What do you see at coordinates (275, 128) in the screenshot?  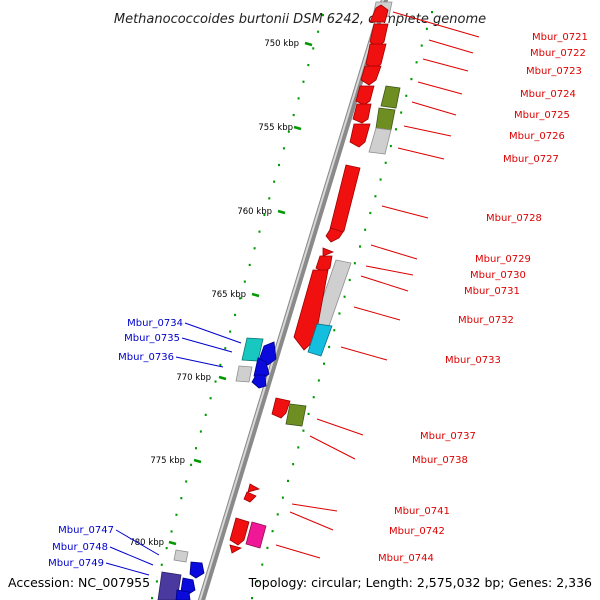 I see `tick-label: 755 kbp` at bounding box center [275, 128].